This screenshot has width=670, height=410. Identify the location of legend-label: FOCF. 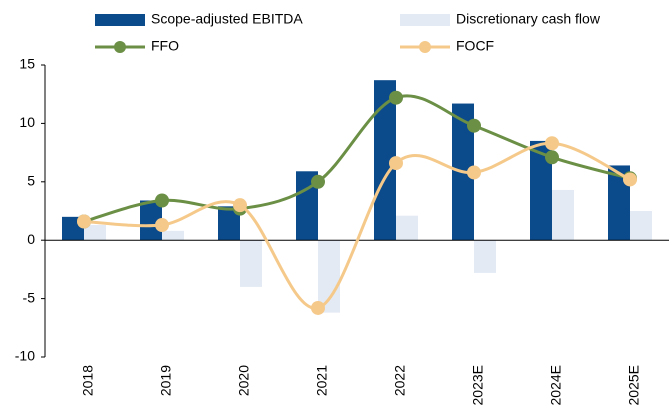
(475, 46).